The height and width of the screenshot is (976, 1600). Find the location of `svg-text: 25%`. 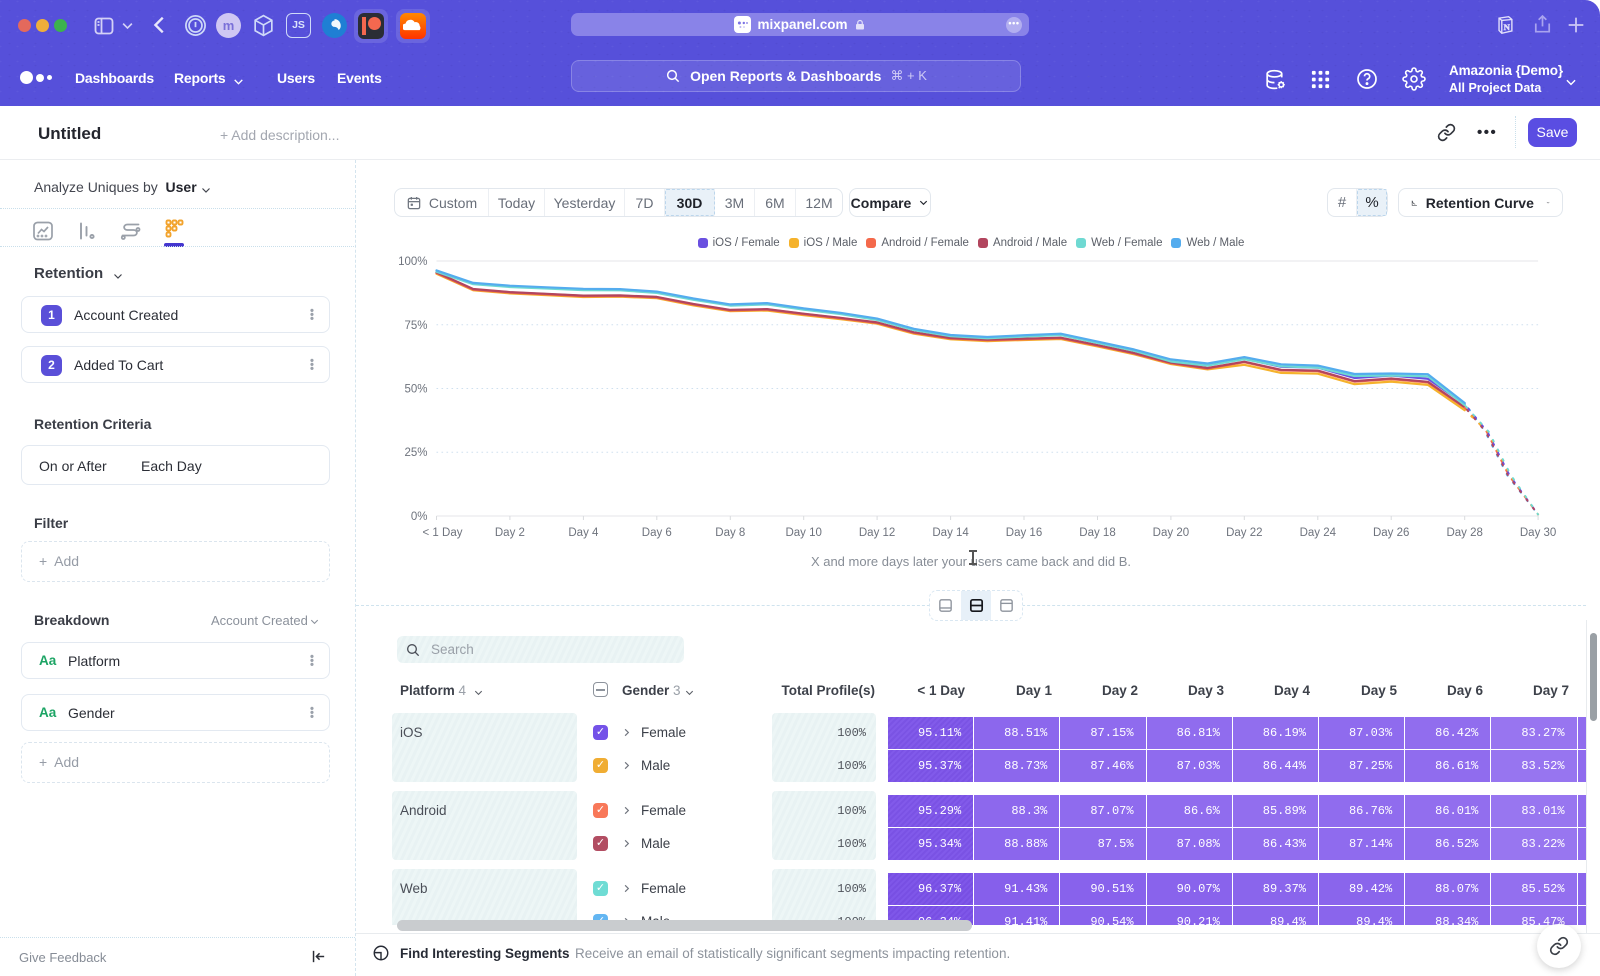

svg-text: 25% is located at coordinates (415, 453).